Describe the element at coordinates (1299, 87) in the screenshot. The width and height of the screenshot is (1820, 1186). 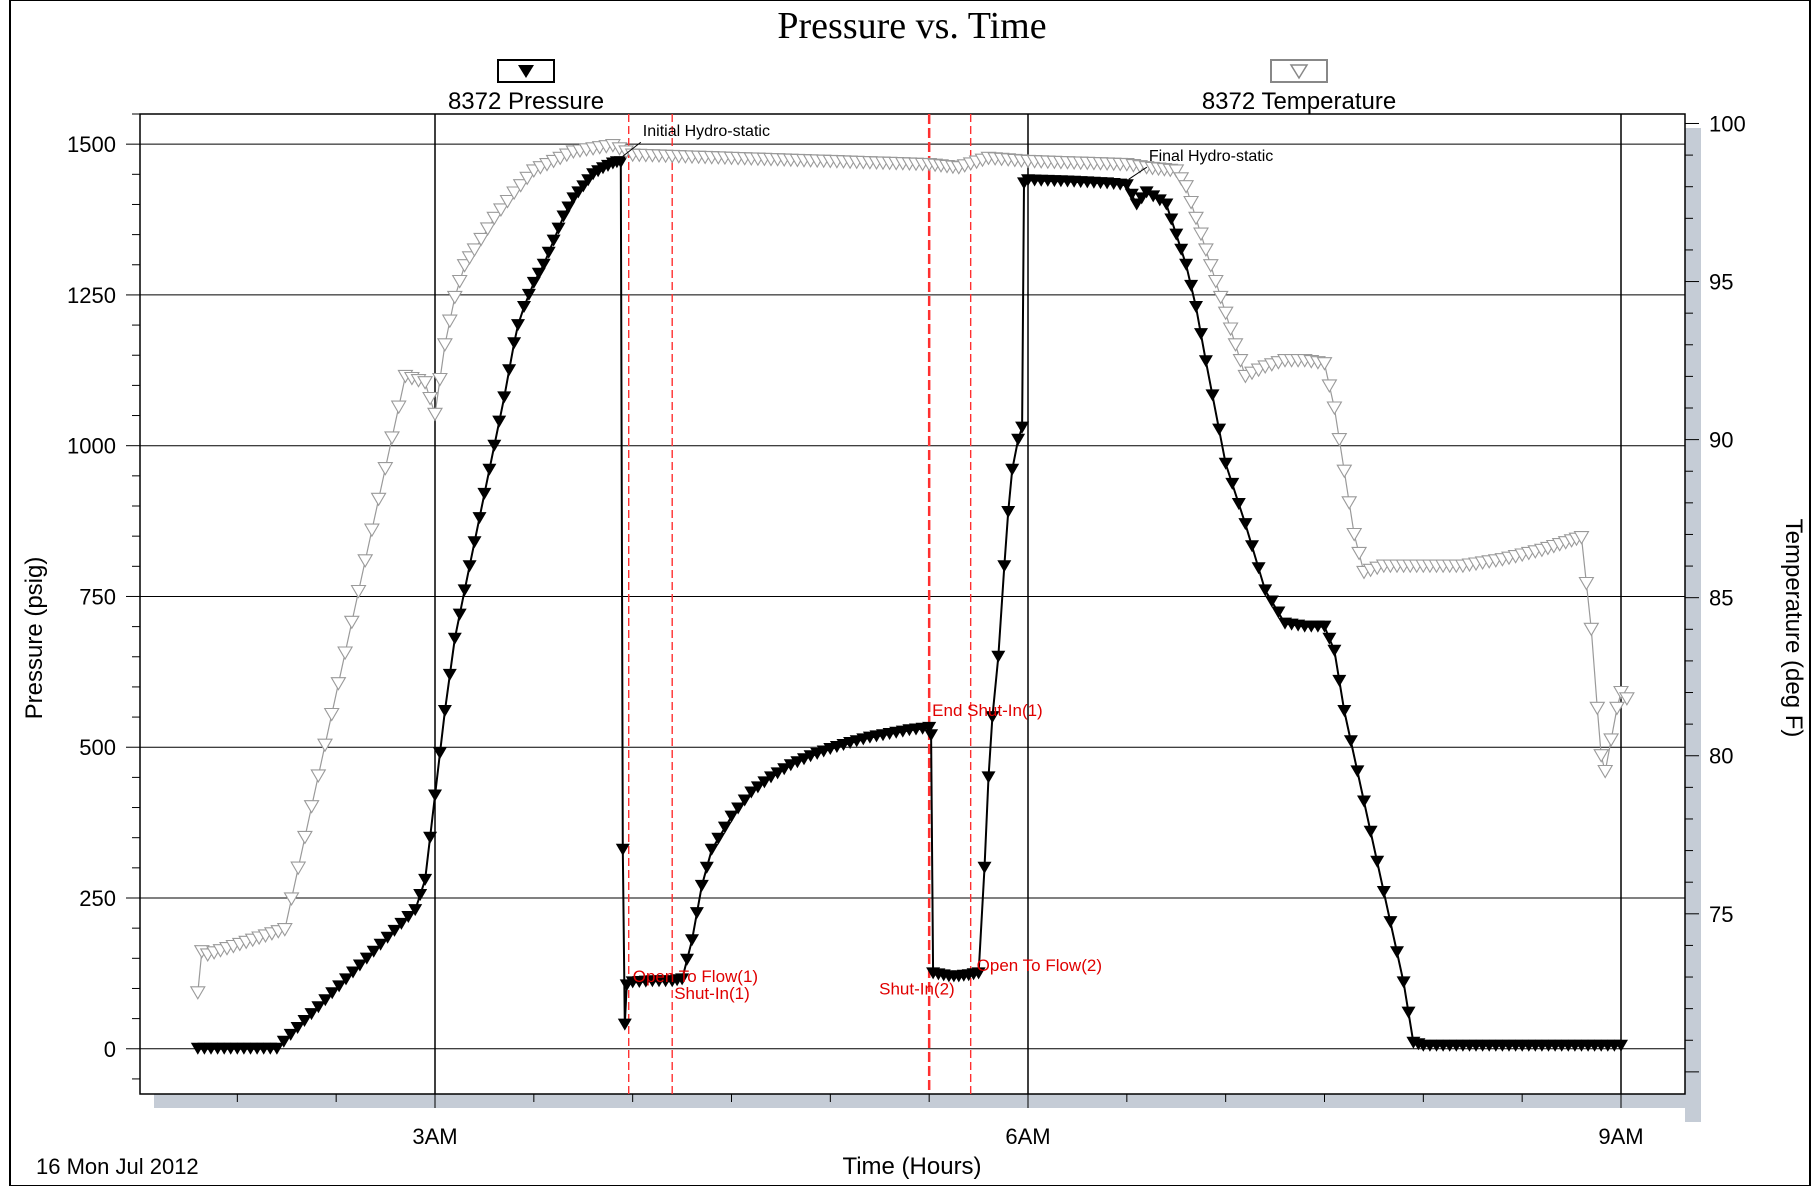
I see `legend-temperature: 8372 Temperature` at that location.